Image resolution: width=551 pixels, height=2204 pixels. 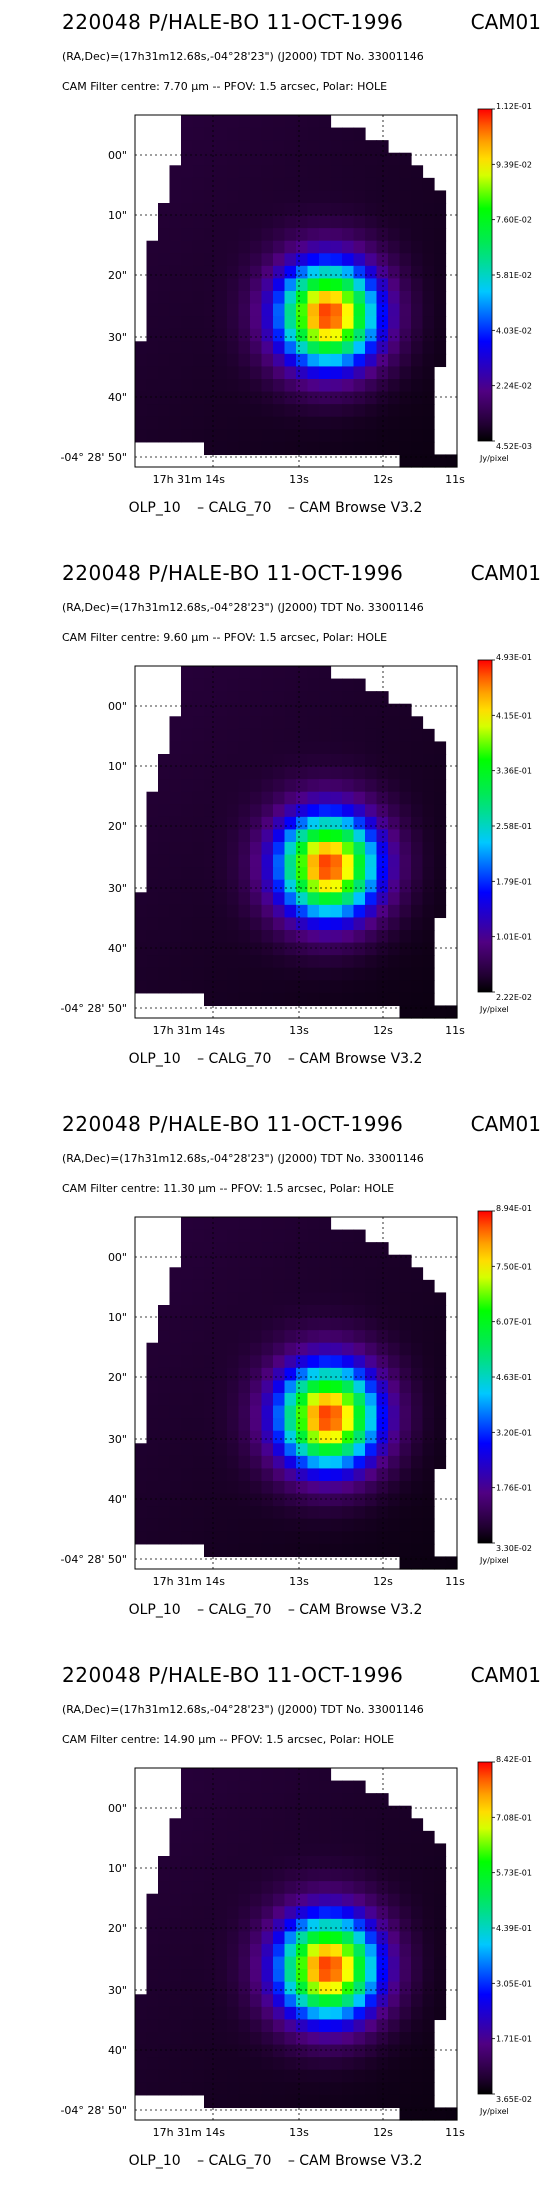 I want to click on y-tick-label: -04° 28' 50", so click(x=93, y=2110).